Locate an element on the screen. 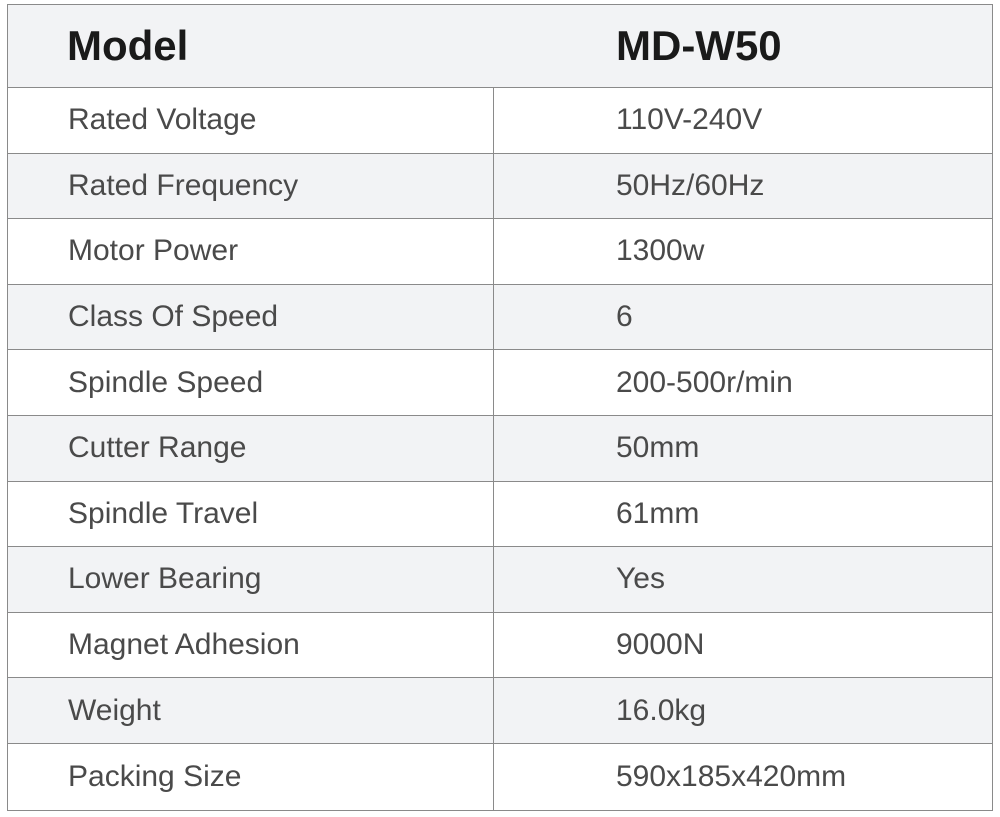 The height and width of the screenshot is (817, 1000). spec-value: 50Hz/60Hz is located at coordinates (690, 185).